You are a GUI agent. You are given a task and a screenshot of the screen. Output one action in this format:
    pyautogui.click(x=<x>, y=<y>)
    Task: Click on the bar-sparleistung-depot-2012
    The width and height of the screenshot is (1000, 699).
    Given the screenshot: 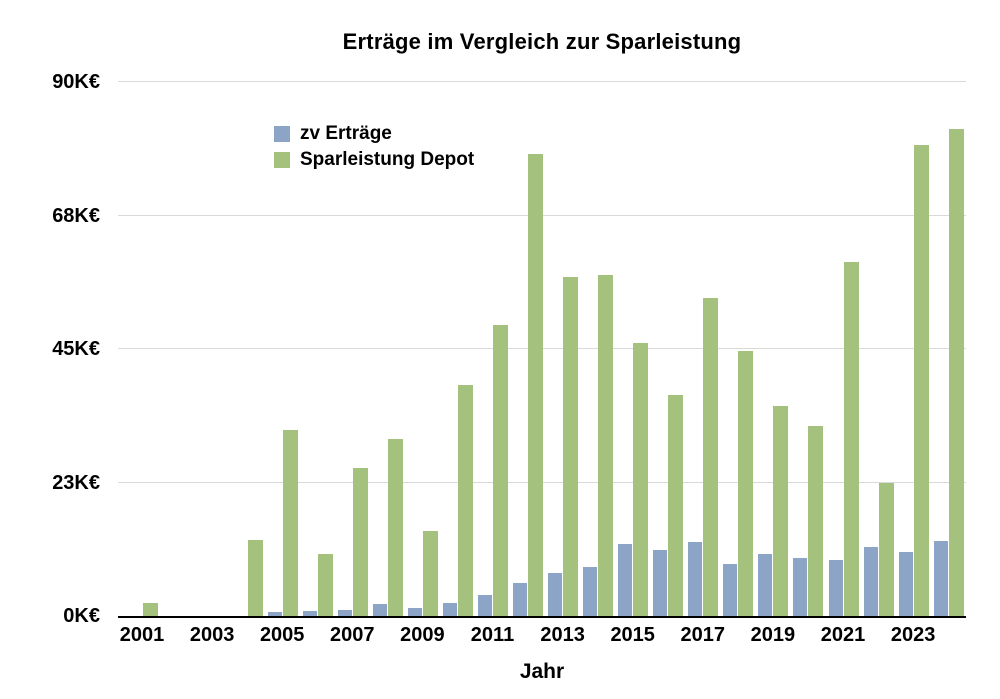 What is the action you would take?
    pyautogui.click(x=536, y=385)
    